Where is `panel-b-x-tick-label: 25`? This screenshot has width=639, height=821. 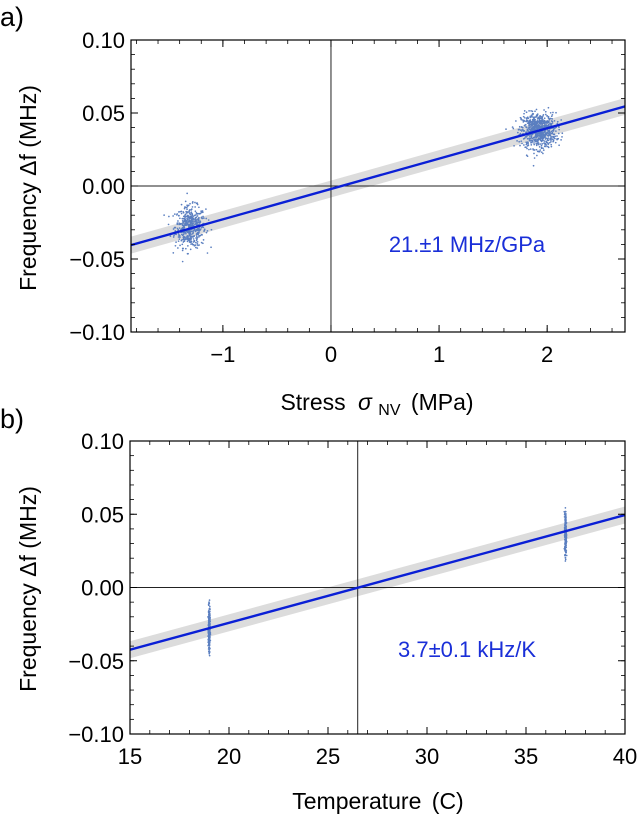
panel-b-x-tick-label: 25 is located at coordinates (328, 756).